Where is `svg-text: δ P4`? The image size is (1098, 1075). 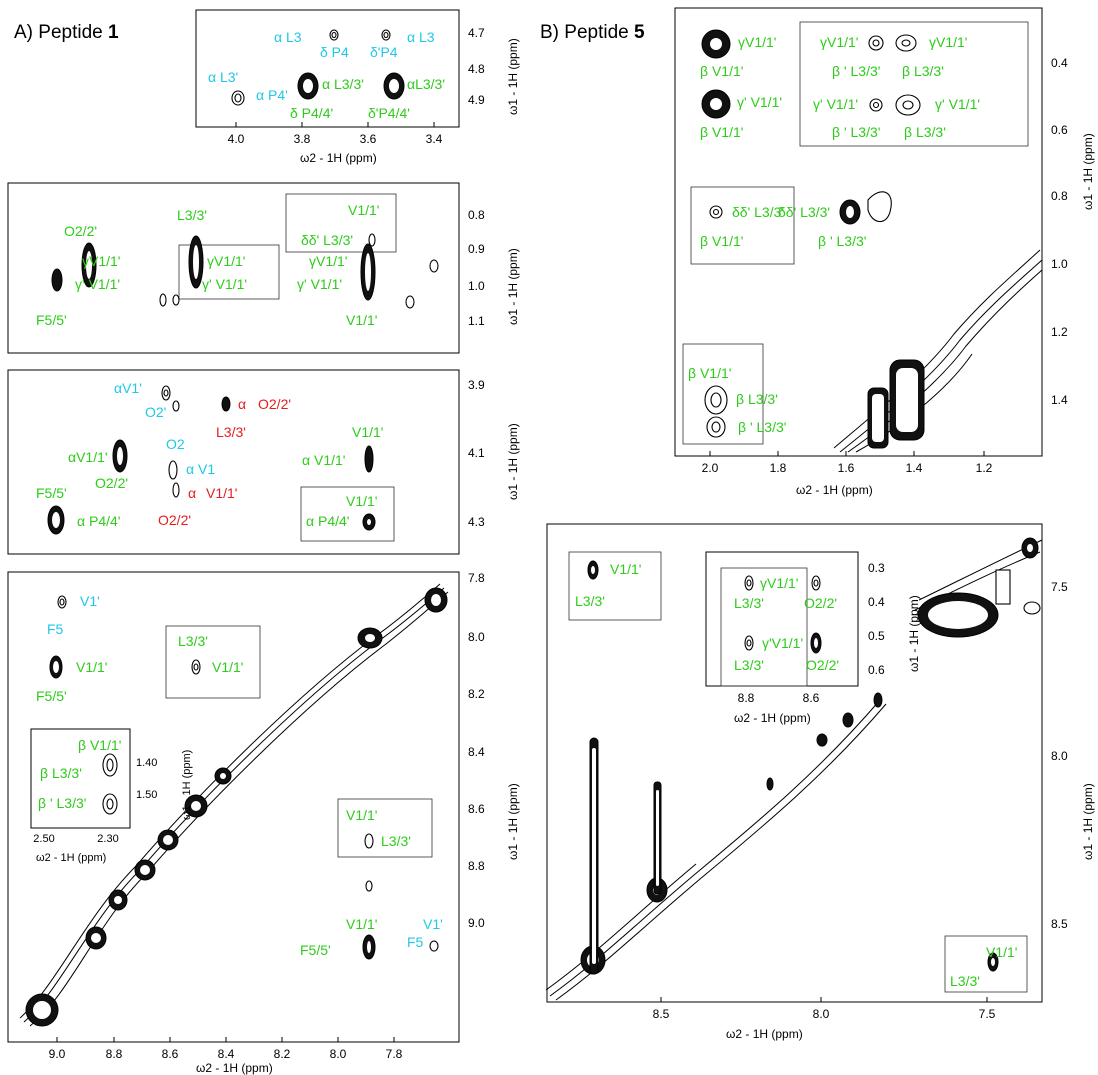 svg-text: δ P4 is located at coordinates (334, 52).